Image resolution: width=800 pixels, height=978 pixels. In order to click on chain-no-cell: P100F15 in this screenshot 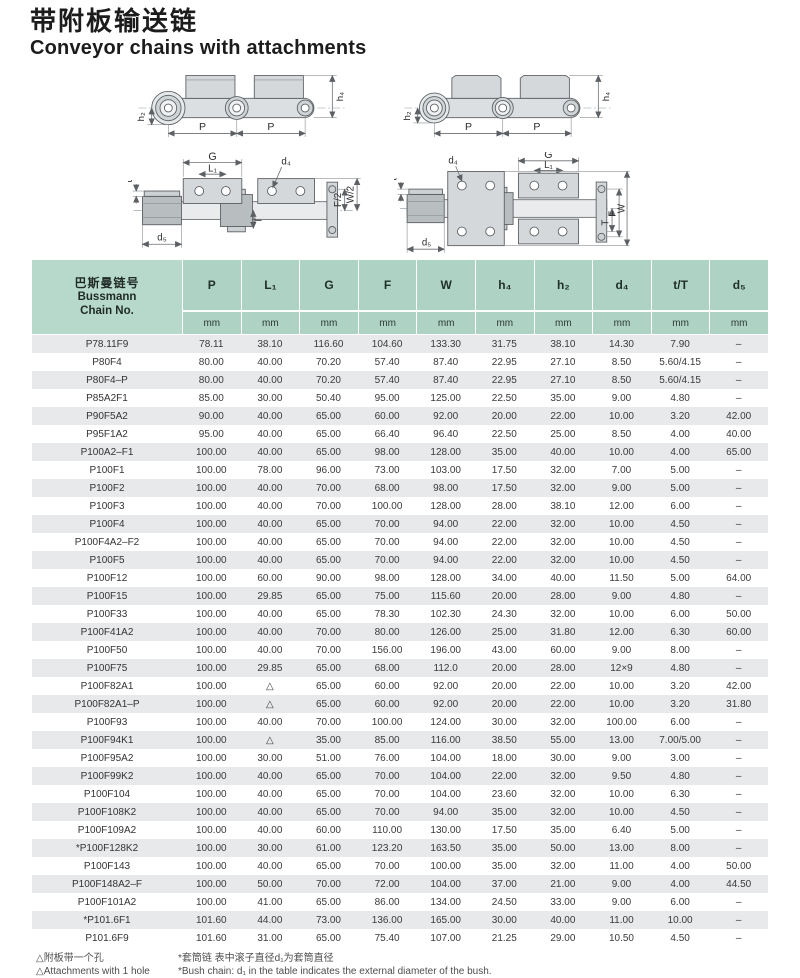, I will do `click(107, 596)`.